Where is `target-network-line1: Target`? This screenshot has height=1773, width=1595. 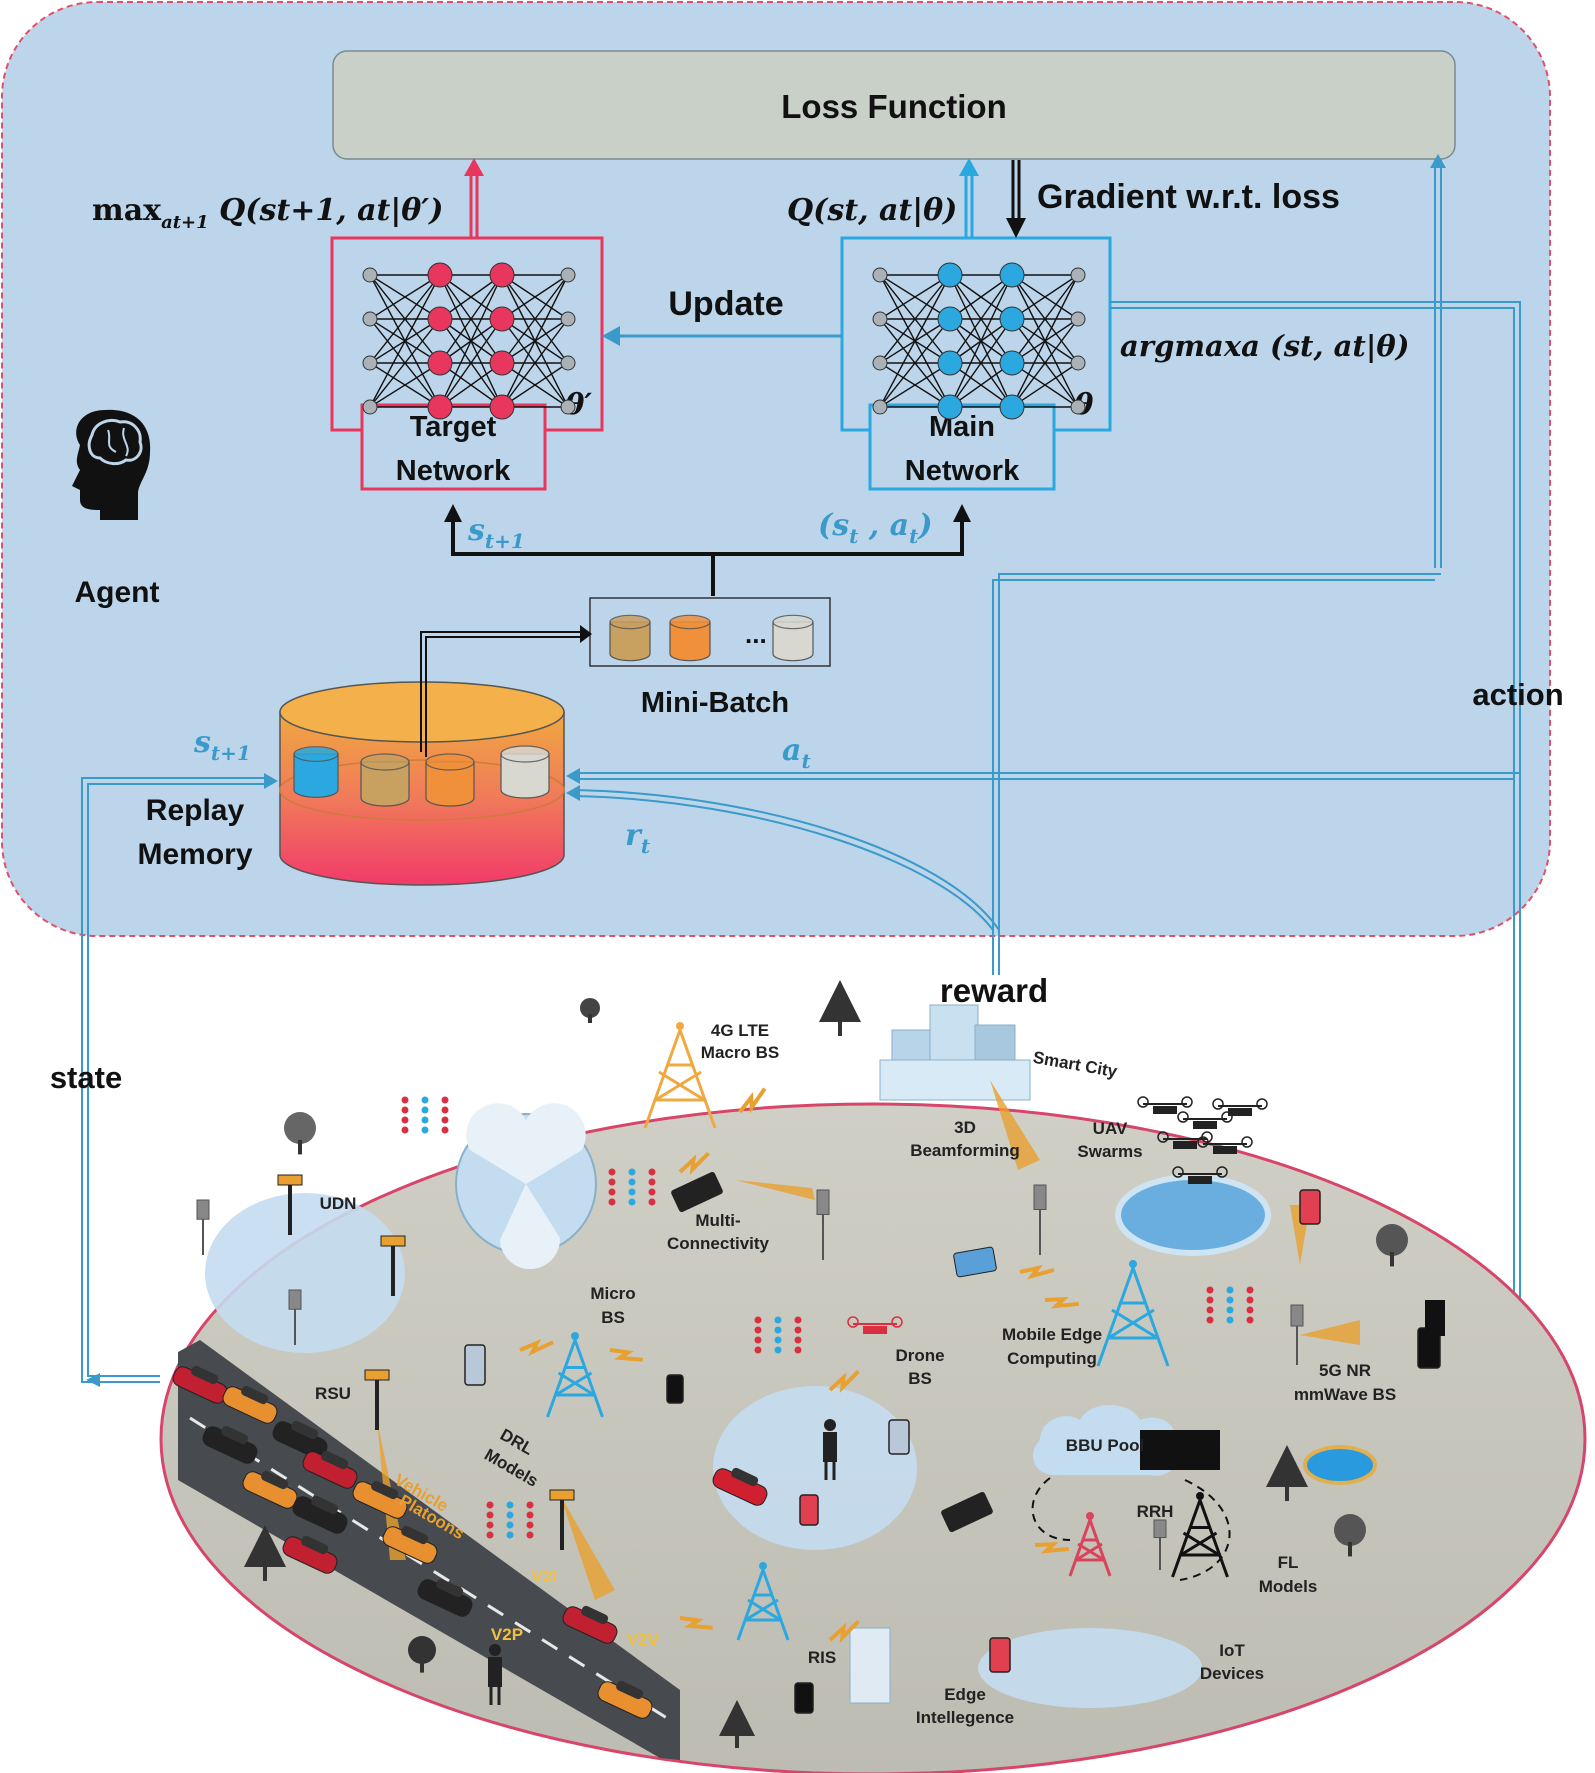 target-network-line1: Target is located at coordinates (453, 427).